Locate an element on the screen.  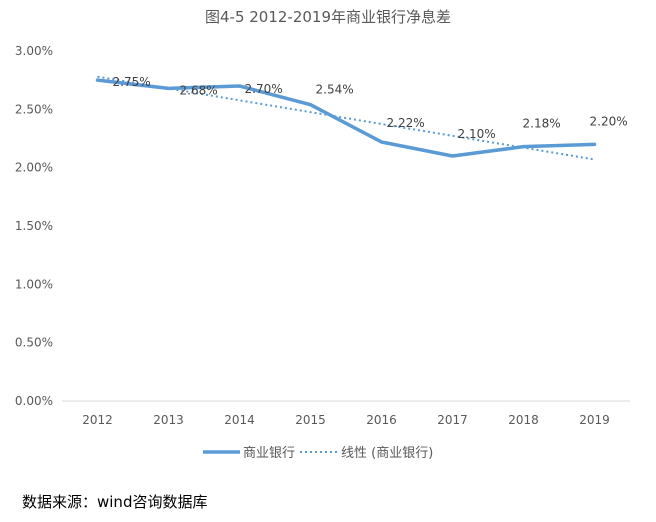
y-tick-label: 2.50% is located at coordinates (34, 109).